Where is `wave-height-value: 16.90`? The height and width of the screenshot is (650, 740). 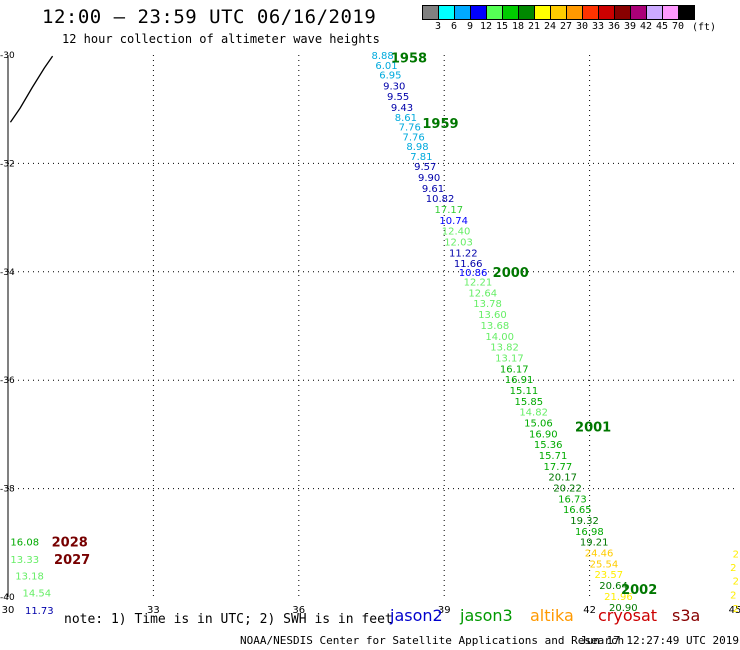
wave-height-value: 16.90 is located at coordinates (543, 434).